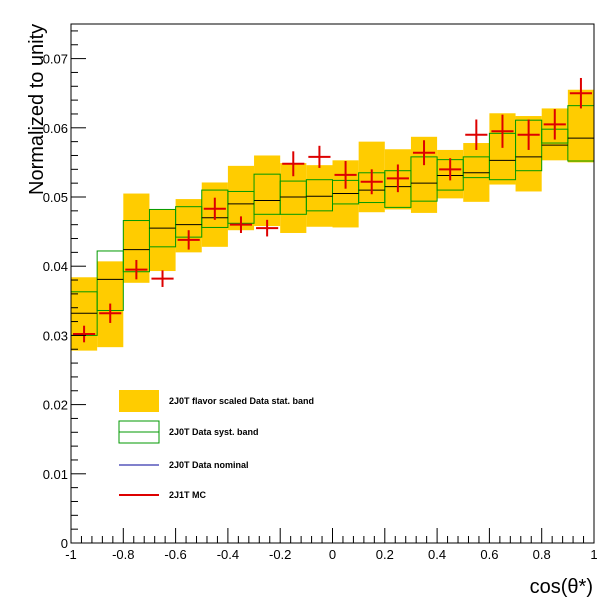 The height and width of the screenshot is (604, 600). I want to click on legend-label: 2J1T MC, so click(188, 495).